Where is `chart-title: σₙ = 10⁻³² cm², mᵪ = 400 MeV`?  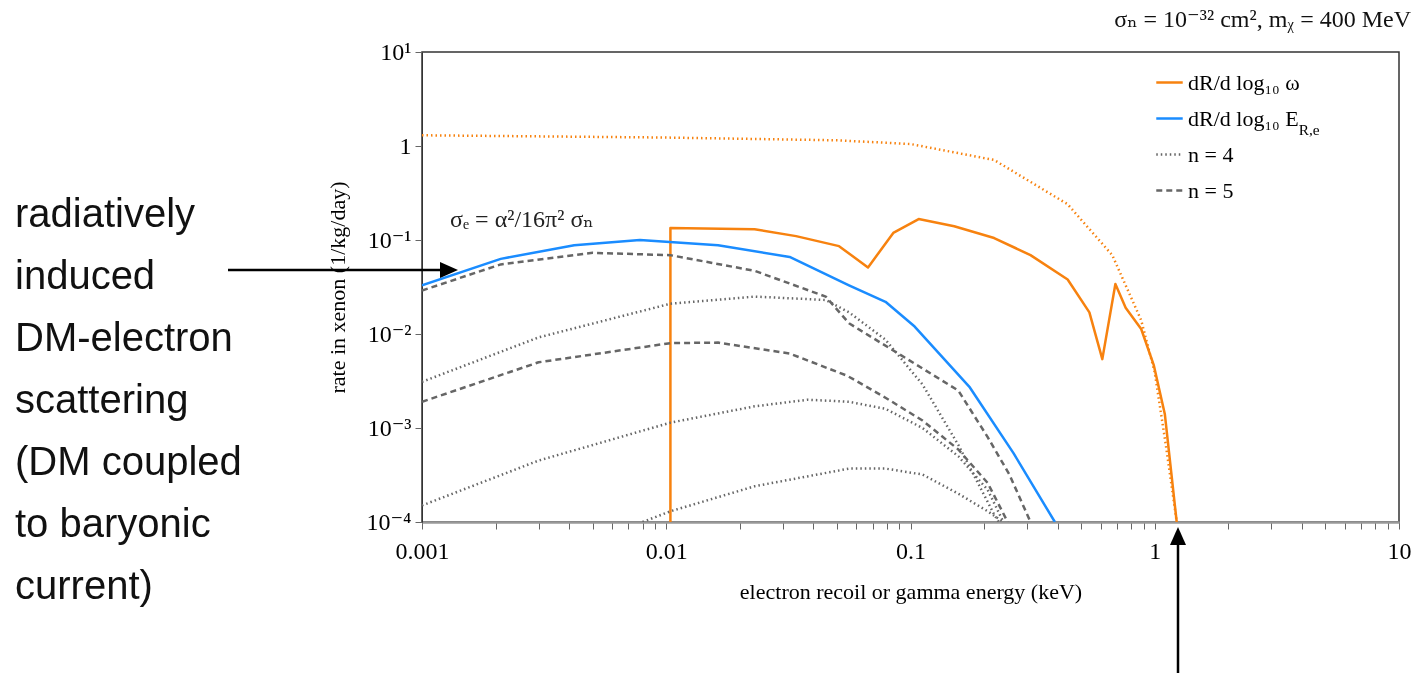
chart-title: σₙ = 10⁻³² cm², mᵪ = 400 MeV is located at coordinates (1263, 19).